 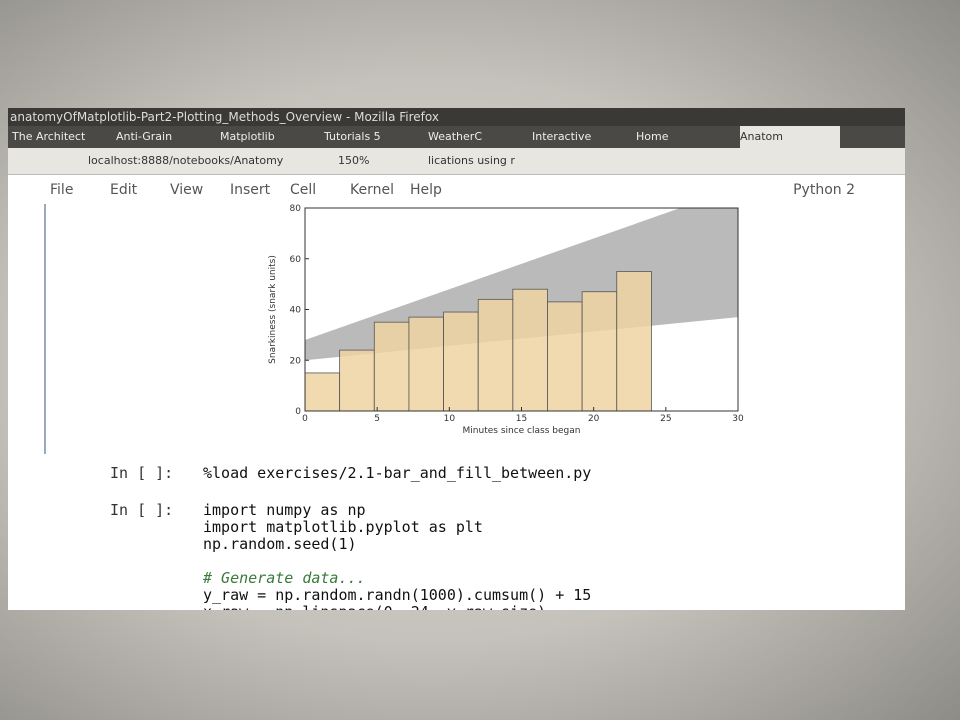 What do you see at coordinates (49, 136) in the screenshot?
I see `tab: The Architect` at bounding box center [49, 136].